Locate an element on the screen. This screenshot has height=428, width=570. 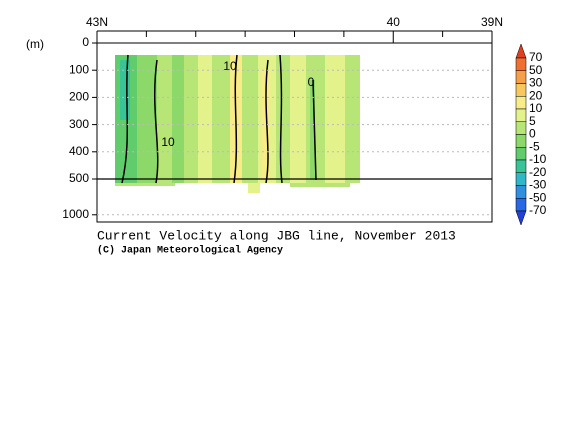
contour-label: 0 is located at coordinates (311, 82).